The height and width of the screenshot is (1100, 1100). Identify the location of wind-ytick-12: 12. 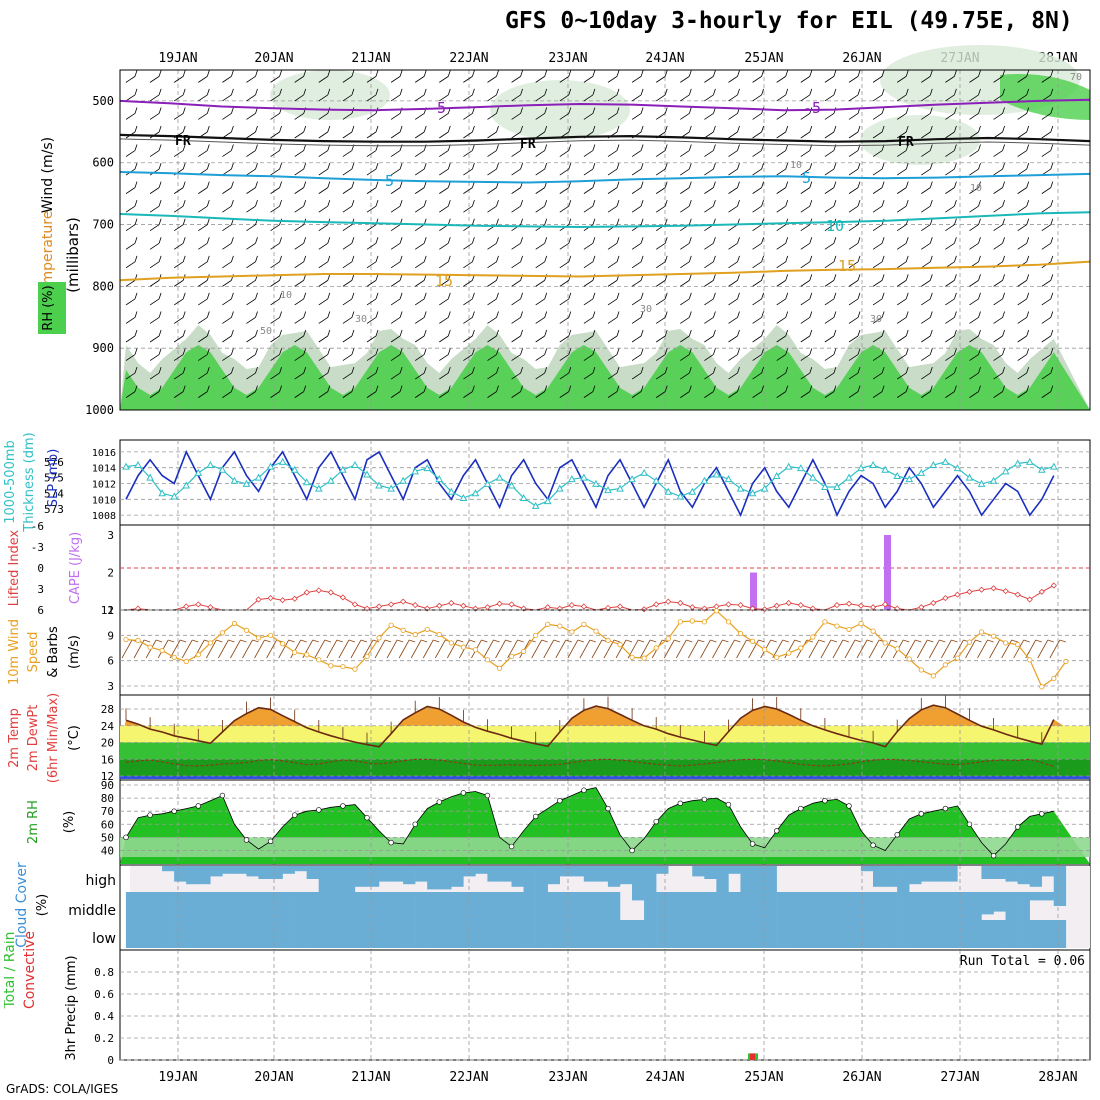
(107, 610).